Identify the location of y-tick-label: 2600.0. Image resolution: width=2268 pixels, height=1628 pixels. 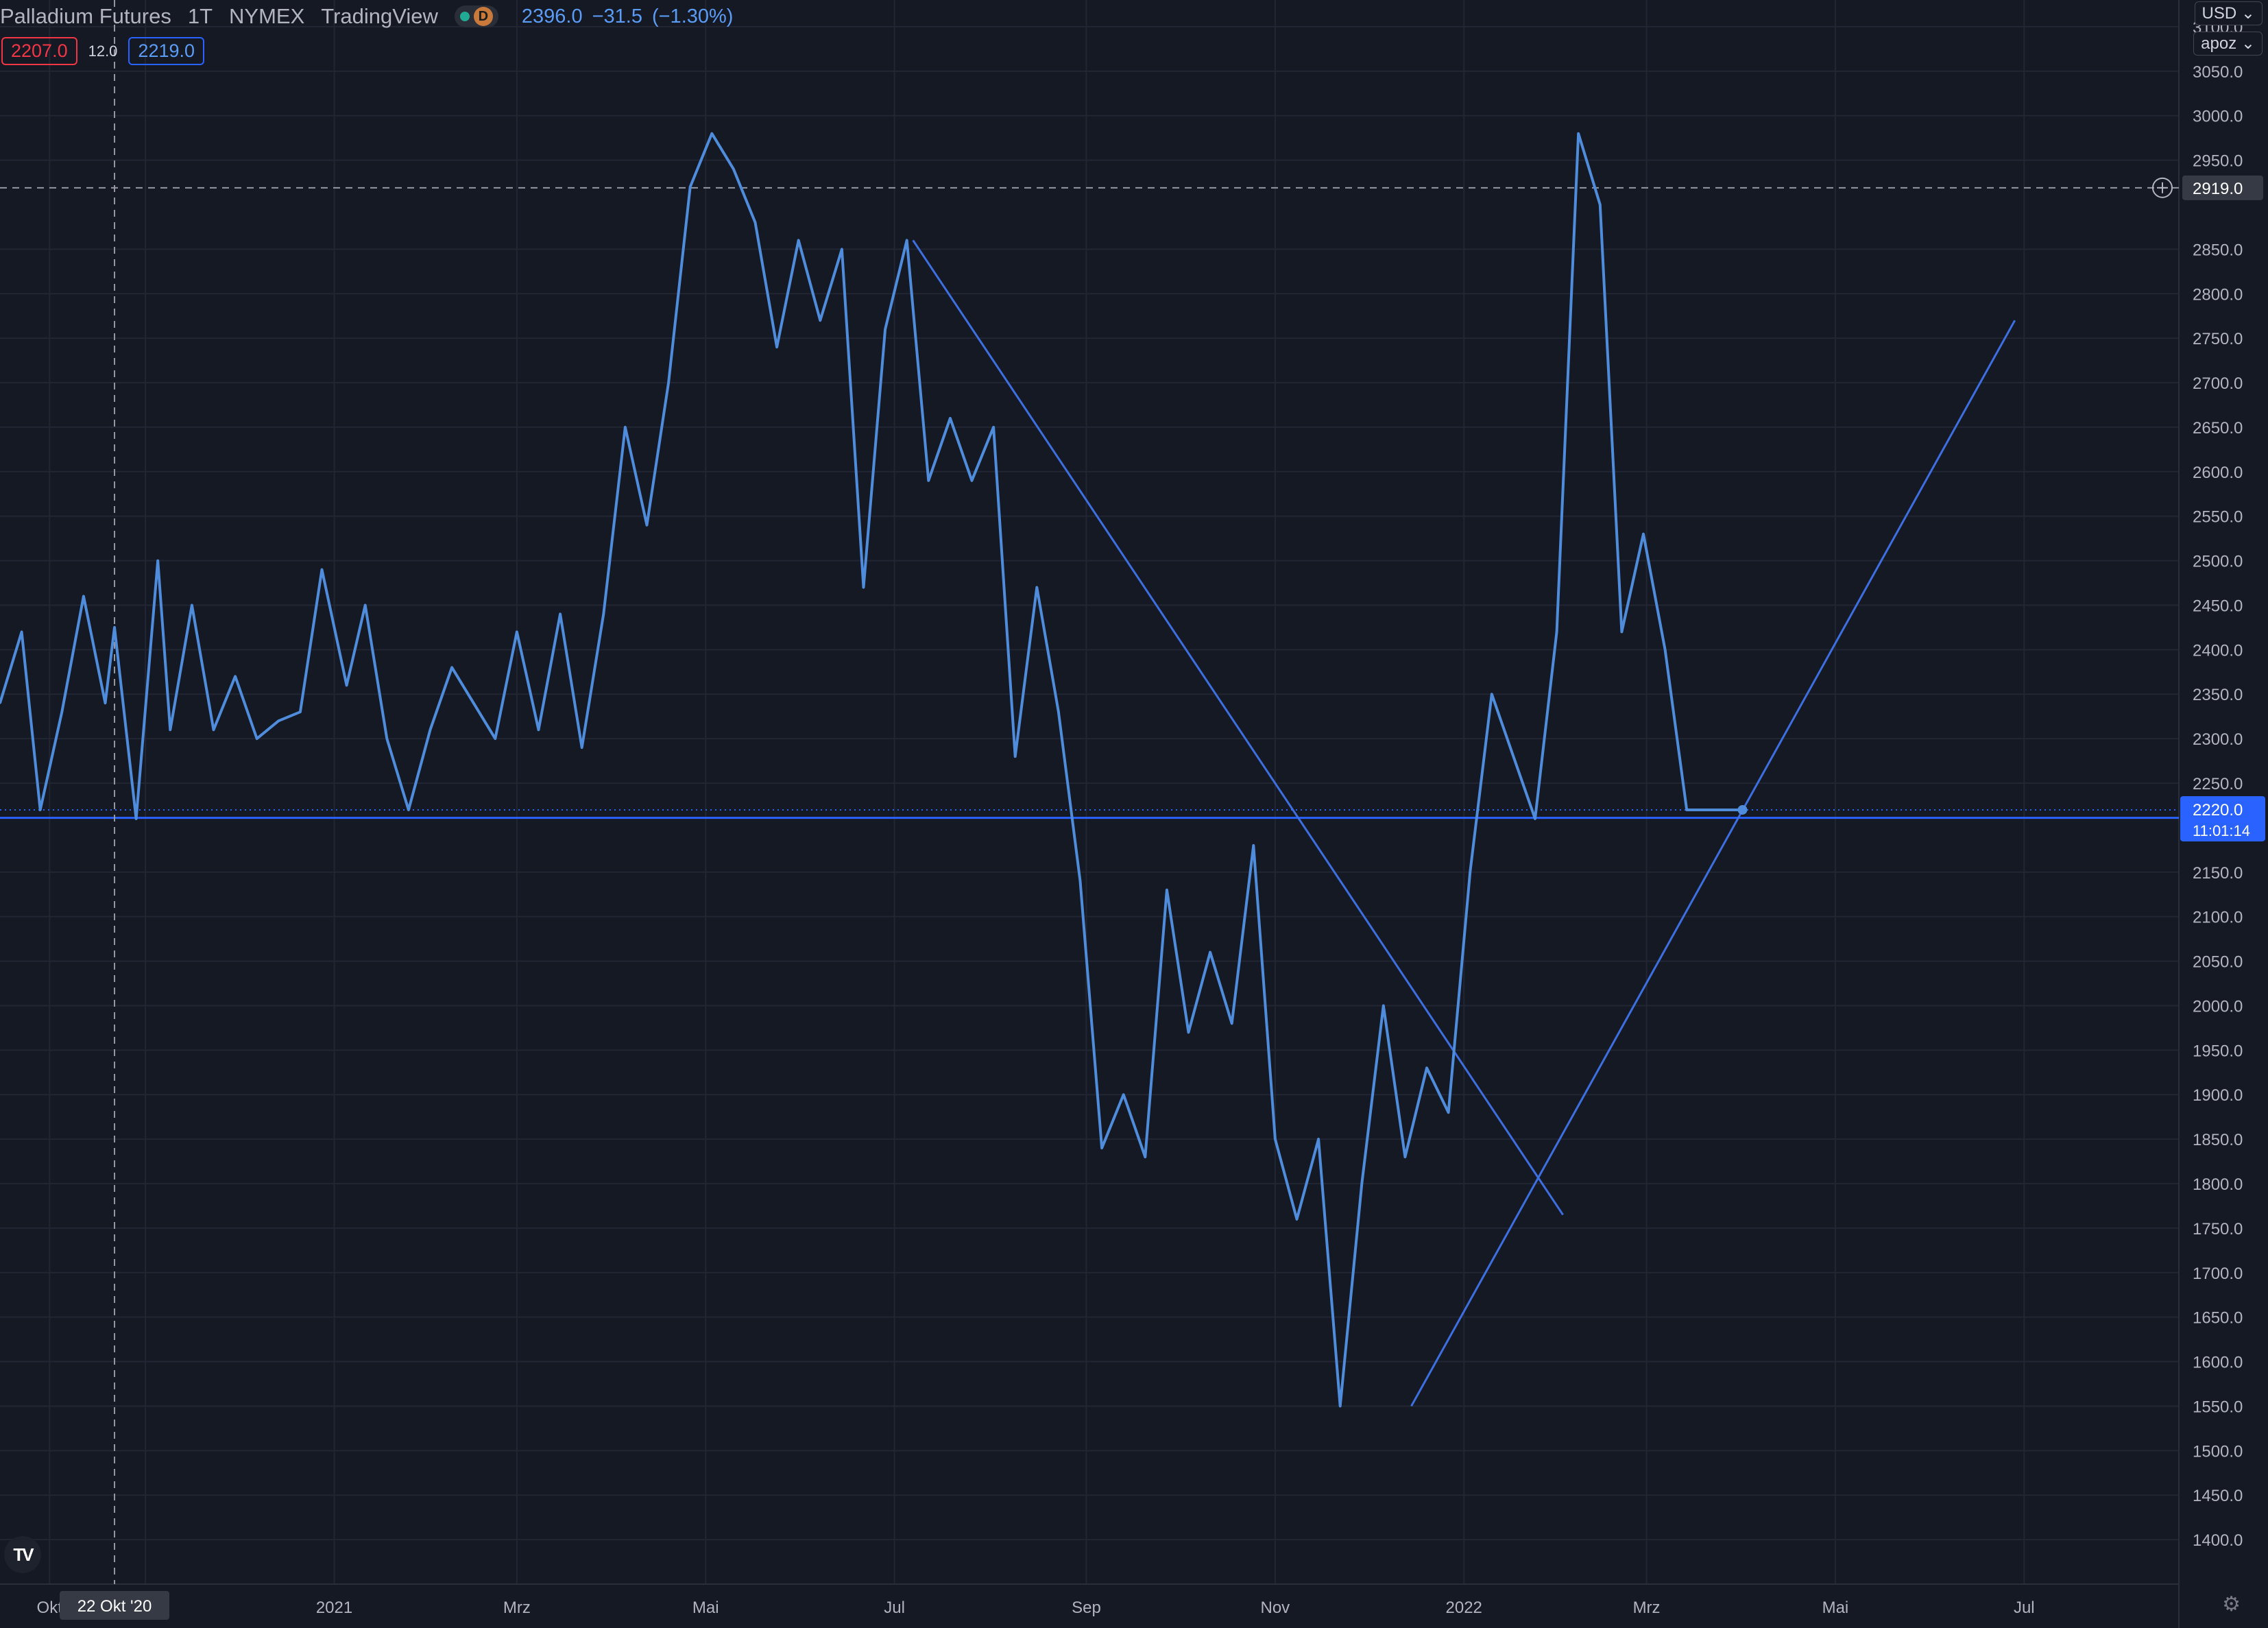
(2218, 473).